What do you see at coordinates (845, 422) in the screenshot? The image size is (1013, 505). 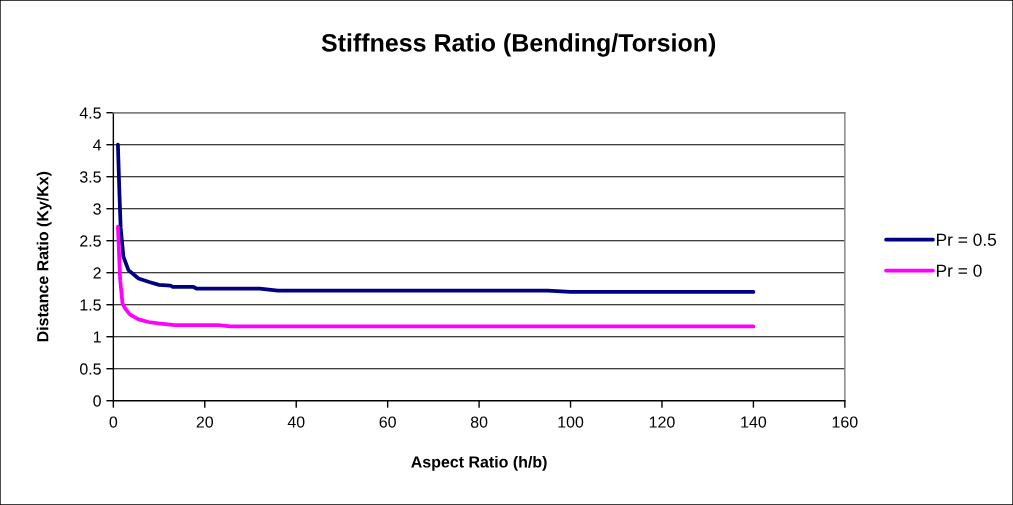 I see `x-tick-label: 160` at bounding box center [845, 422].